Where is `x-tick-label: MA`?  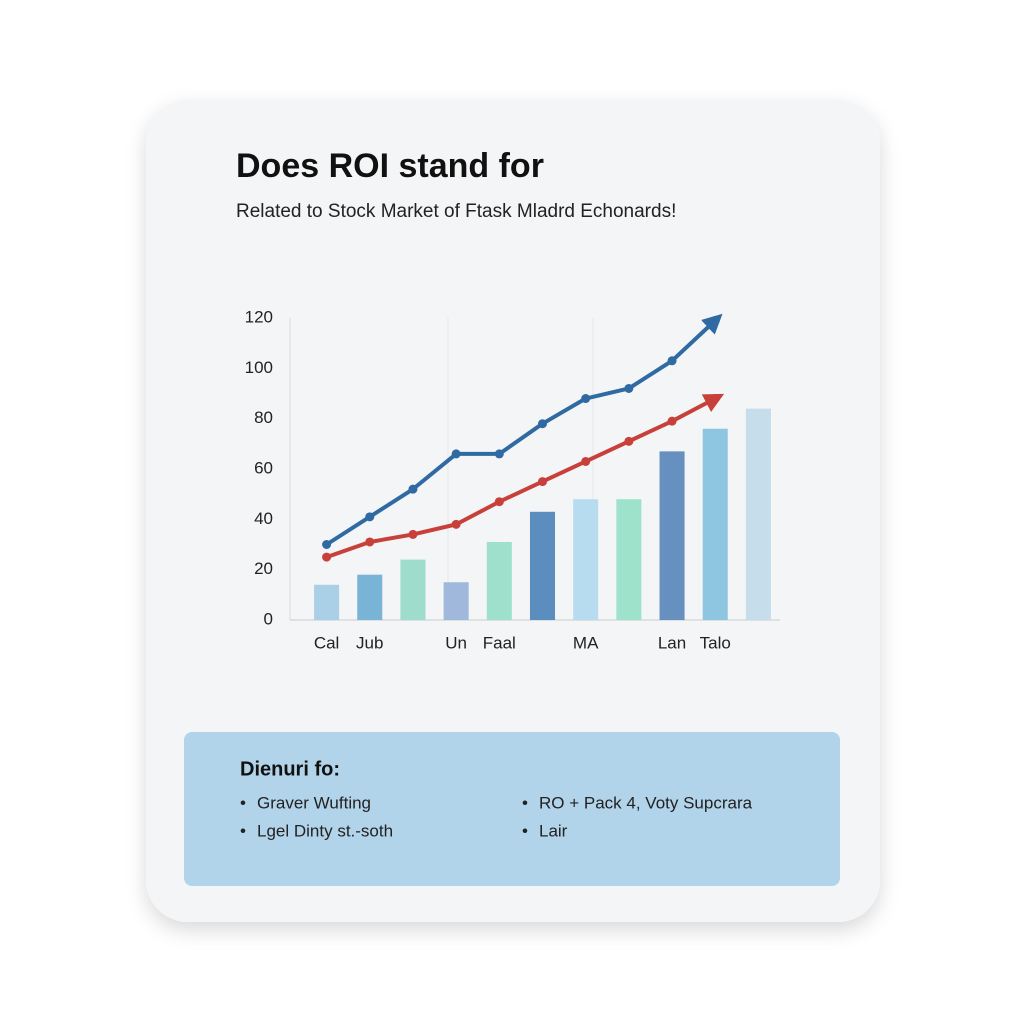
x-tick-label: MA is located at coordinates (586, 642).